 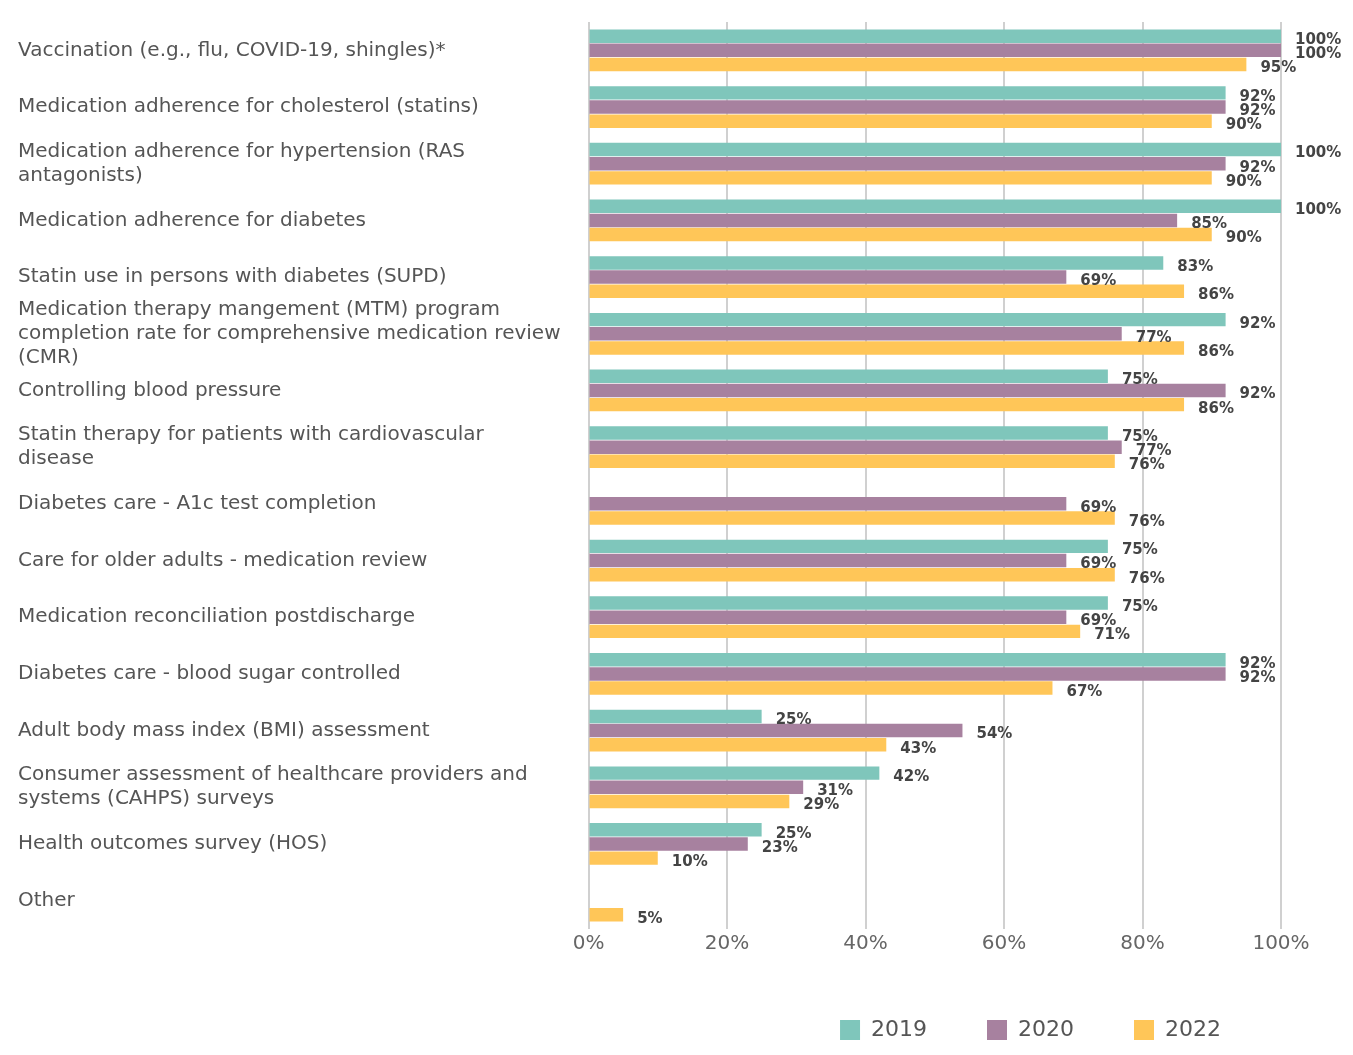 I want to click on data-label: 10%, so click(x=689, y=861).